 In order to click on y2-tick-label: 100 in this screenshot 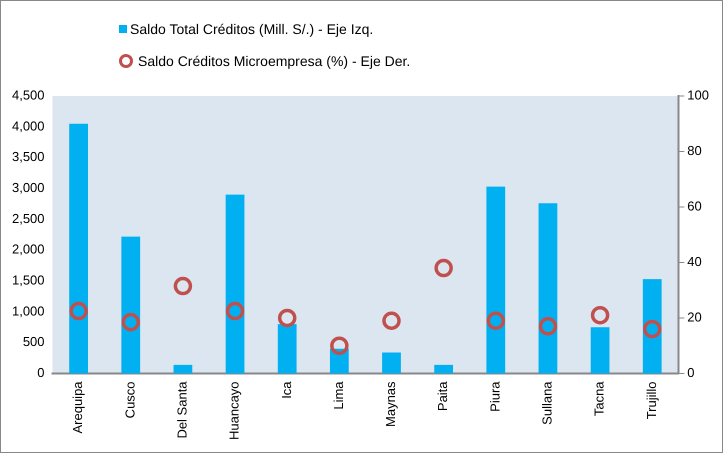, I will do `click(698, 95)`.